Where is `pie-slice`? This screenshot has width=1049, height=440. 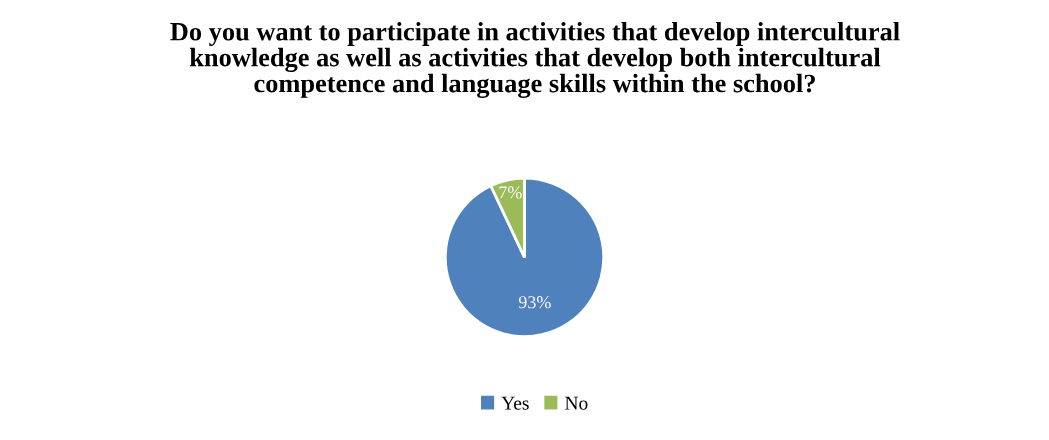 pie-slice is located at coordinates (524, 257).